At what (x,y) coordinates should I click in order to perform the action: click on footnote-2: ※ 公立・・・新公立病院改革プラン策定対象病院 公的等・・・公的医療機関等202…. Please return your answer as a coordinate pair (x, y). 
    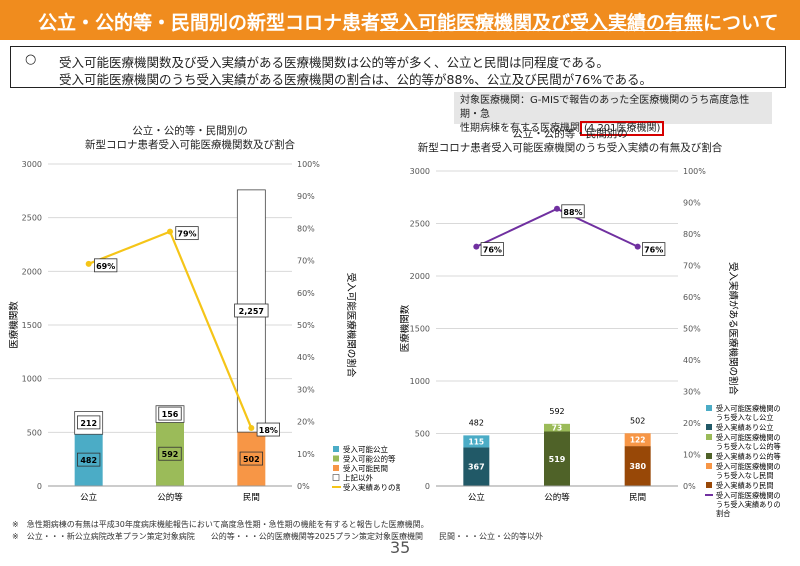
    Looking at the image, I should click on (278, 536).